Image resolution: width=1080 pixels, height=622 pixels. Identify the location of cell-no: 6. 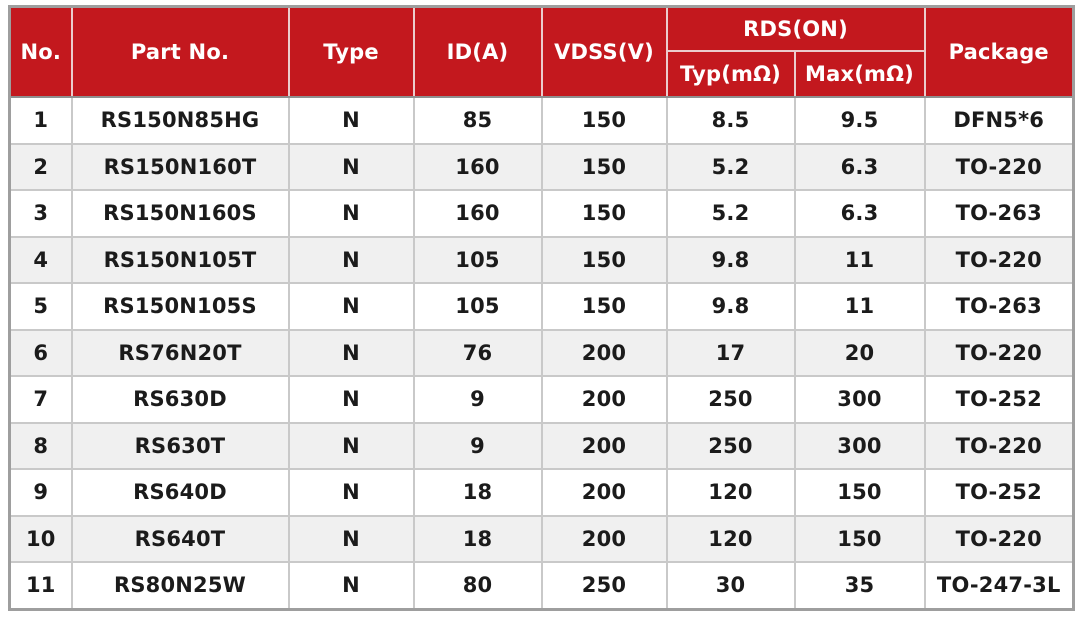
(40, 352).